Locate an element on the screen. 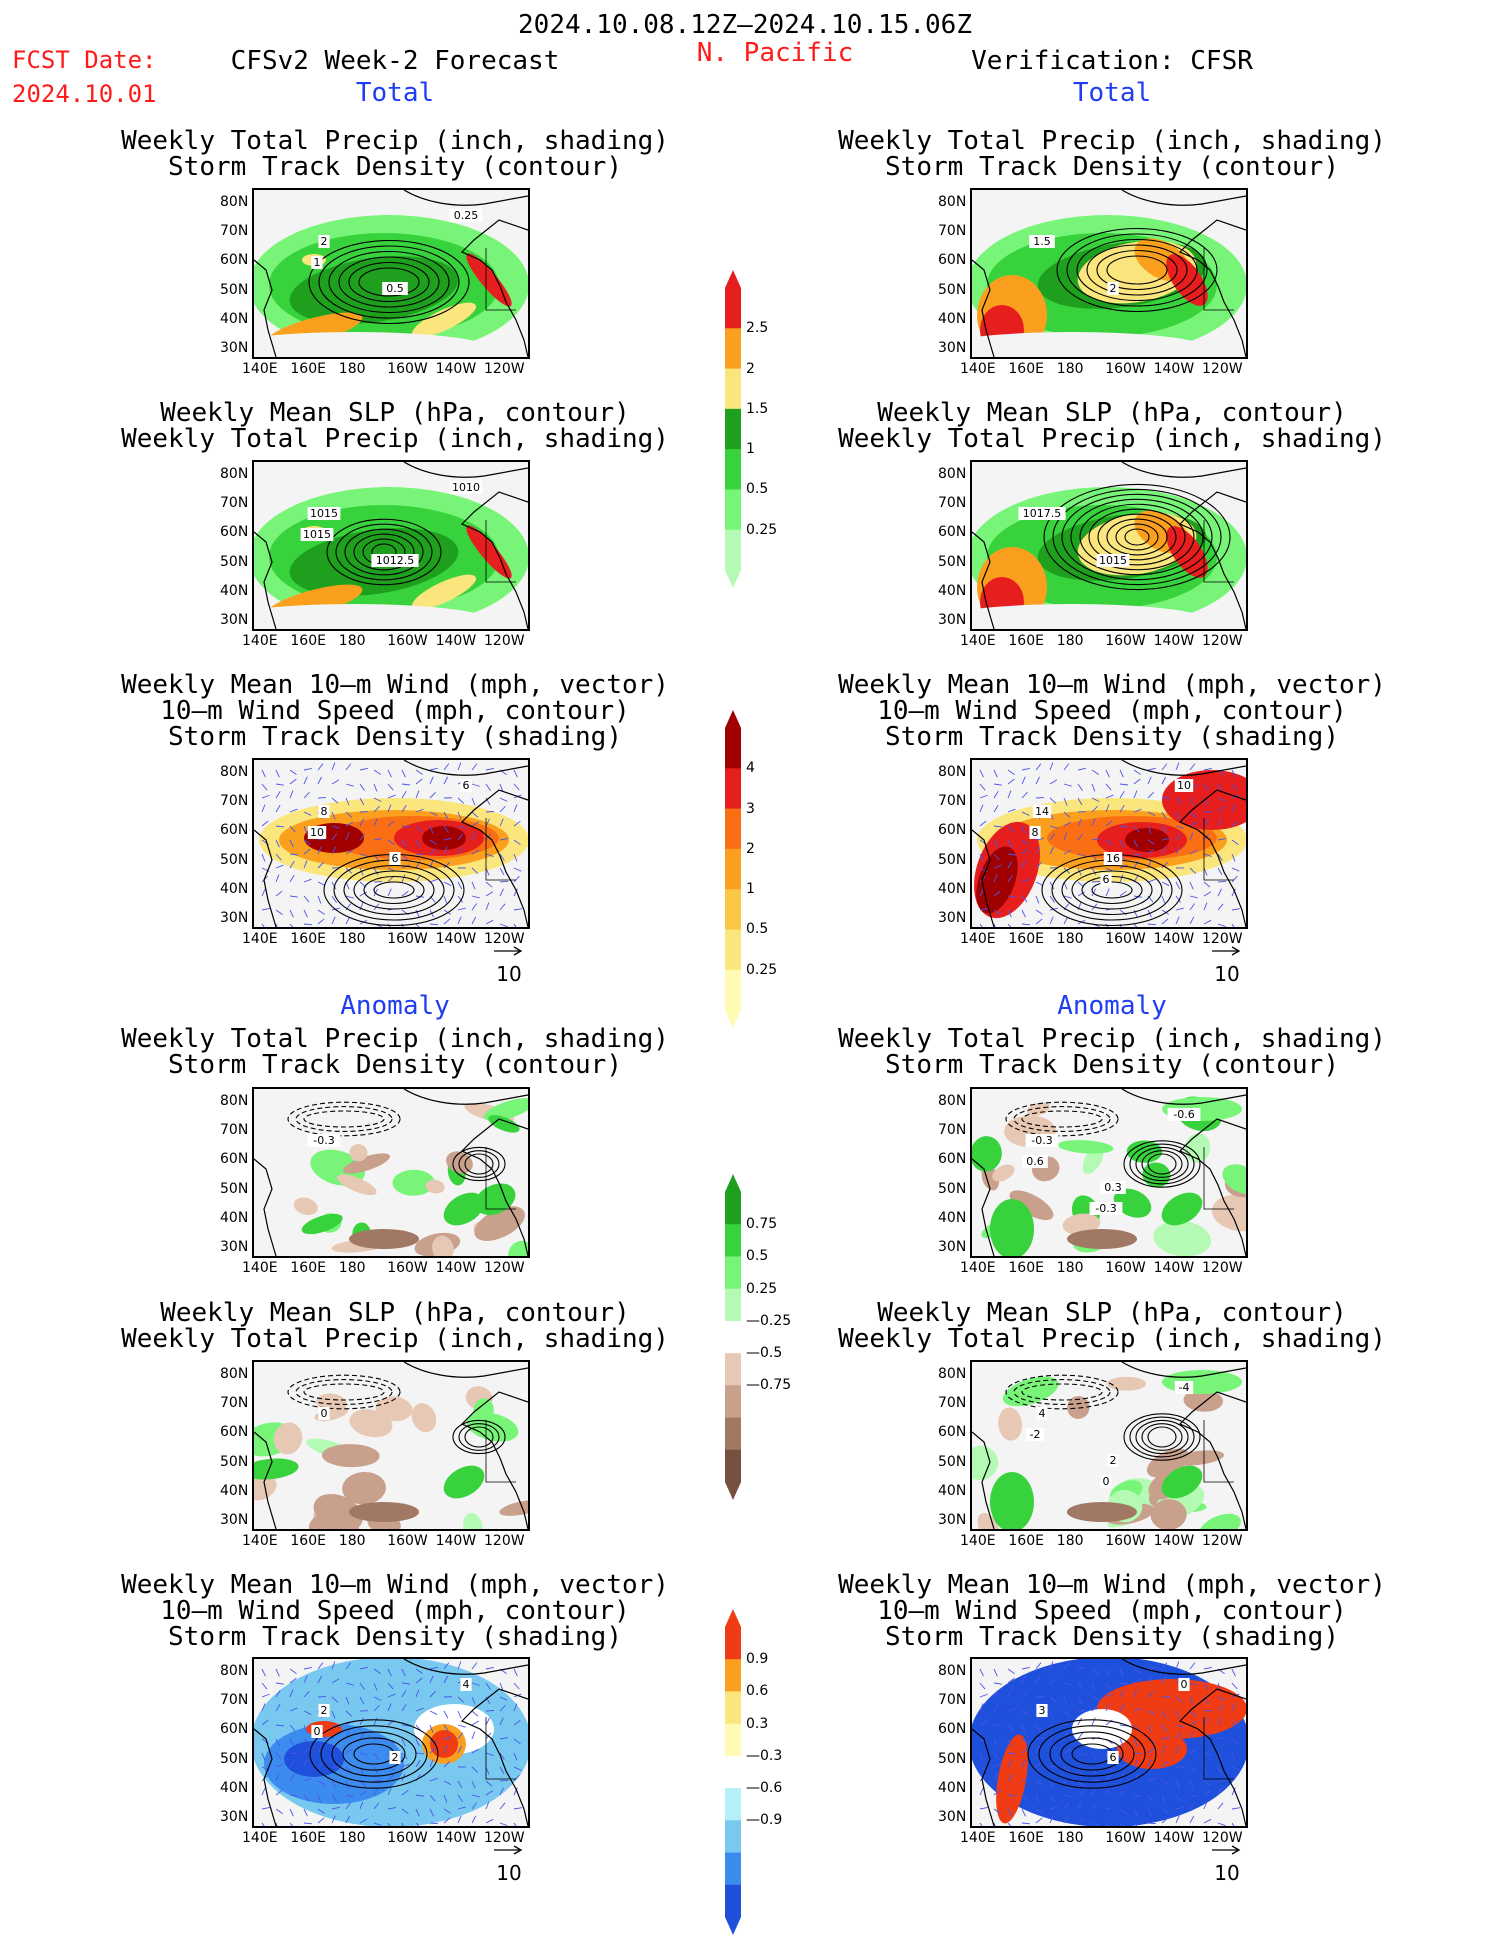 This screenshot has width=1487, height=1941. svg-text: -0.3 is located at coordinates (1041, 1140).